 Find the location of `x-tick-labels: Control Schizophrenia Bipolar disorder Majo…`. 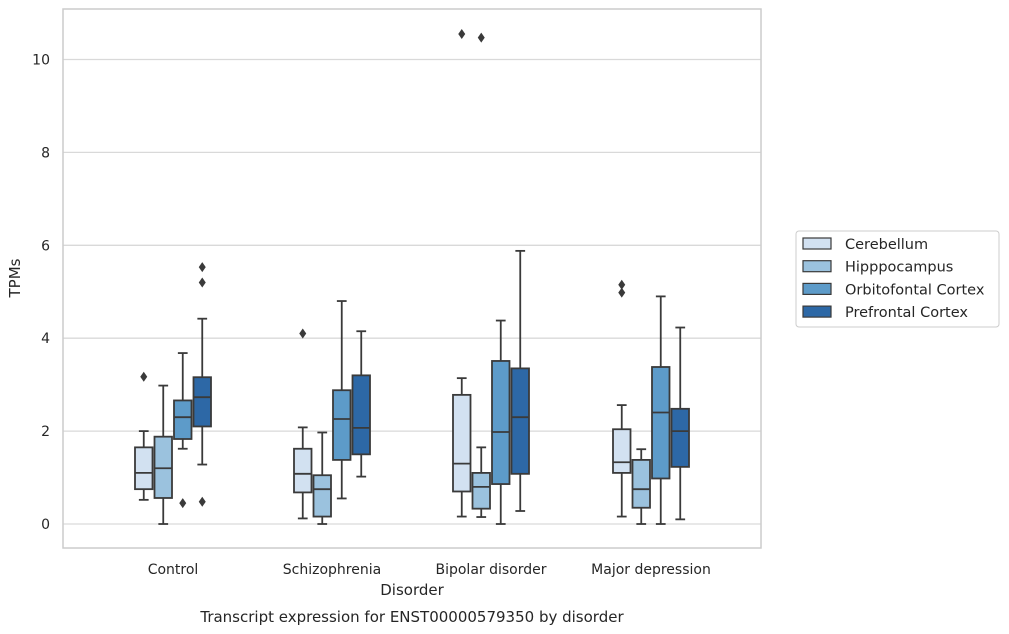

x-tick-labels: Control Schizophrenia Bipolar disorder Majo… is located at coordinates (429, 570).